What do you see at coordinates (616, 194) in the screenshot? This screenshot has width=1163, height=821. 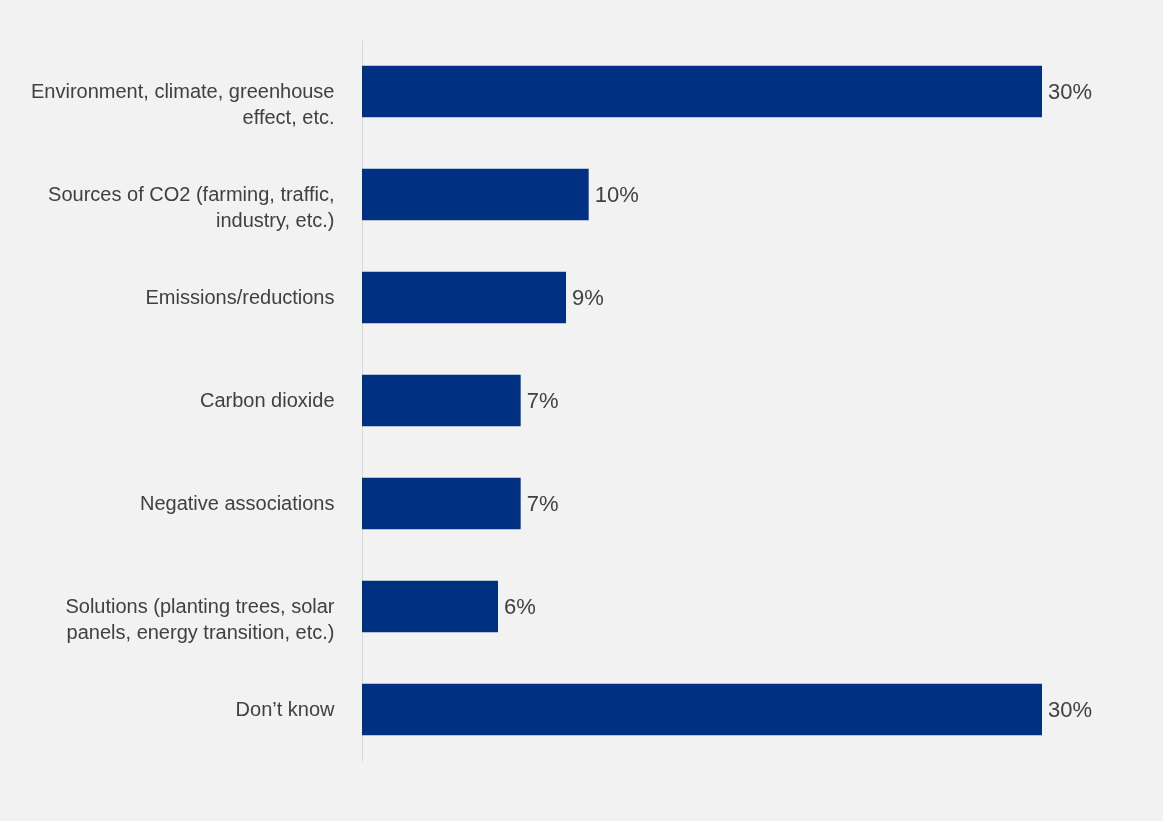 I see `data-label: 10%` at bounding box center [616, 194].